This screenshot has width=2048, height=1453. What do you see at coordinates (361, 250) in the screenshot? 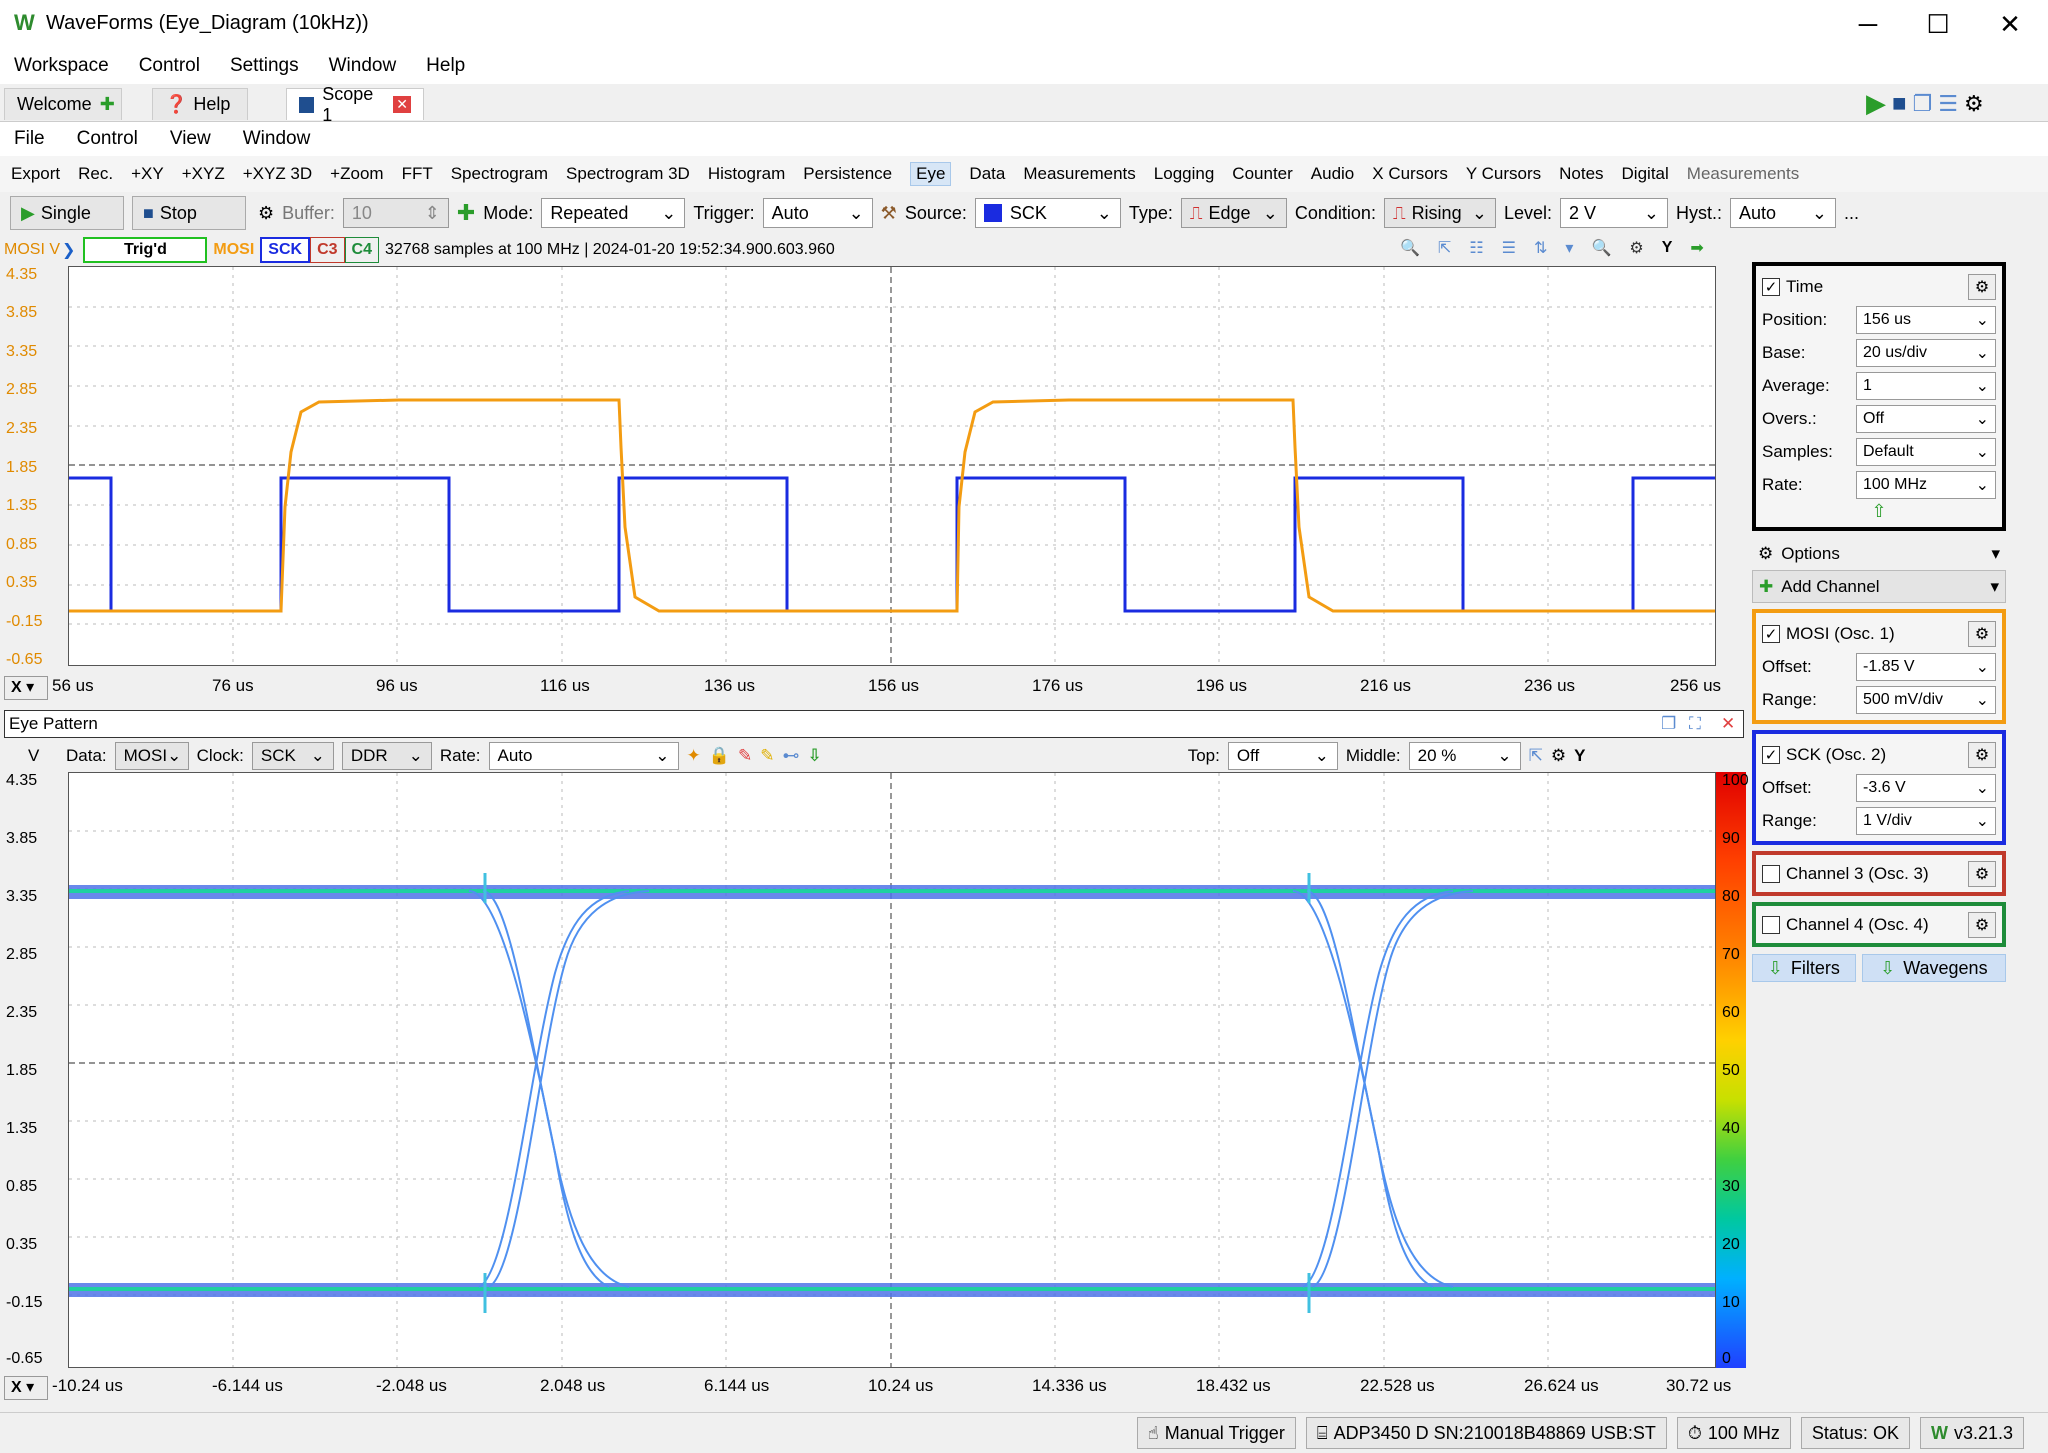
I see `channel-chip-c4: C4` at bounding box center [361, 250].